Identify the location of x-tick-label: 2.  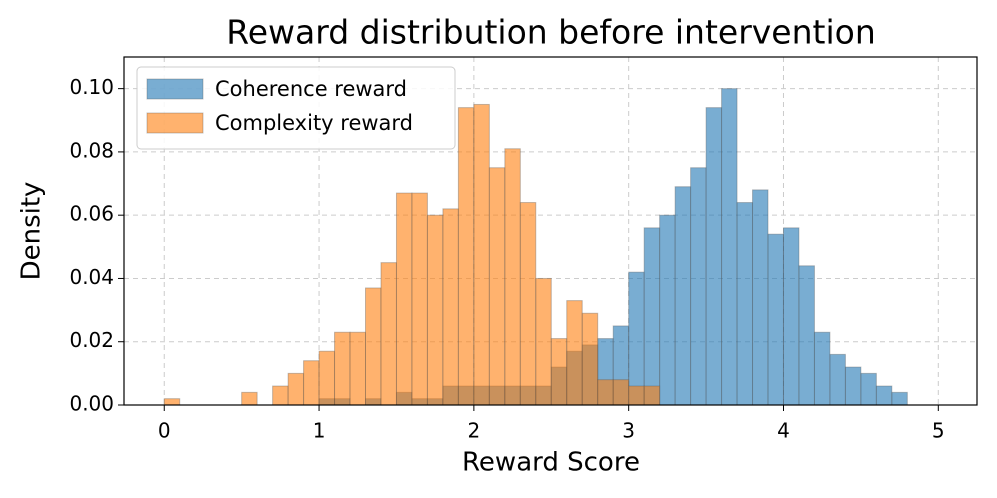
(474, 431).